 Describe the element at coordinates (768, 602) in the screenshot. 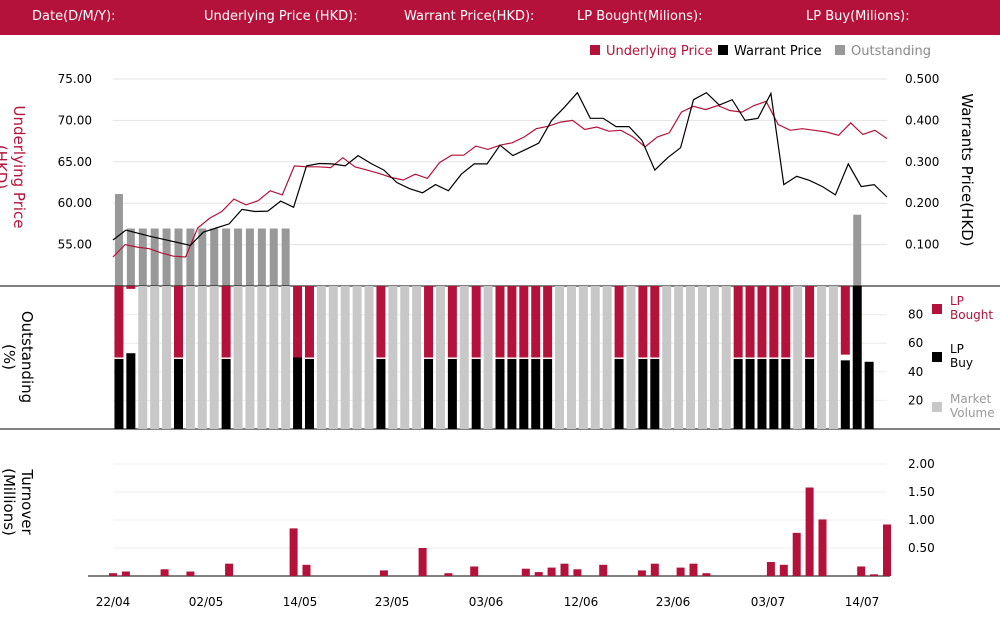

I see `x-tick-label: 03/07` at that location.